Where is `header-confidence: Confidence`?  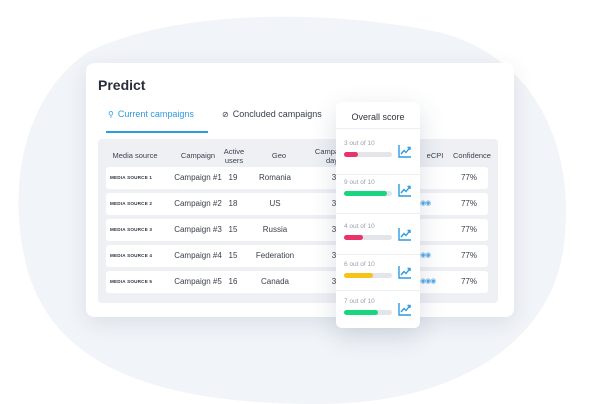
header-confidence: Confidence is located at coordinates (472, 155).